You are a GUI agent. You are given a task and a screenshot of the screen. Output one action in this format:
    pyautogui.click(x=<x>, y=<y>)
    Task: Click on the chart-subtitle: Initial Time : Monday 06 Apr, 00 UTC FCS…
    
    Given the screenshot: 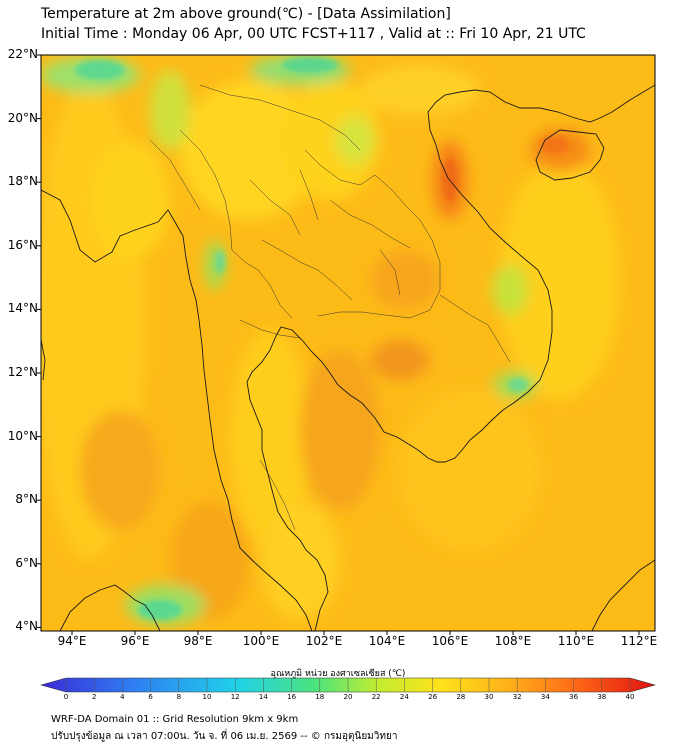 What is the action you would take?
    pyautogui.click(x=313, y=34)
    